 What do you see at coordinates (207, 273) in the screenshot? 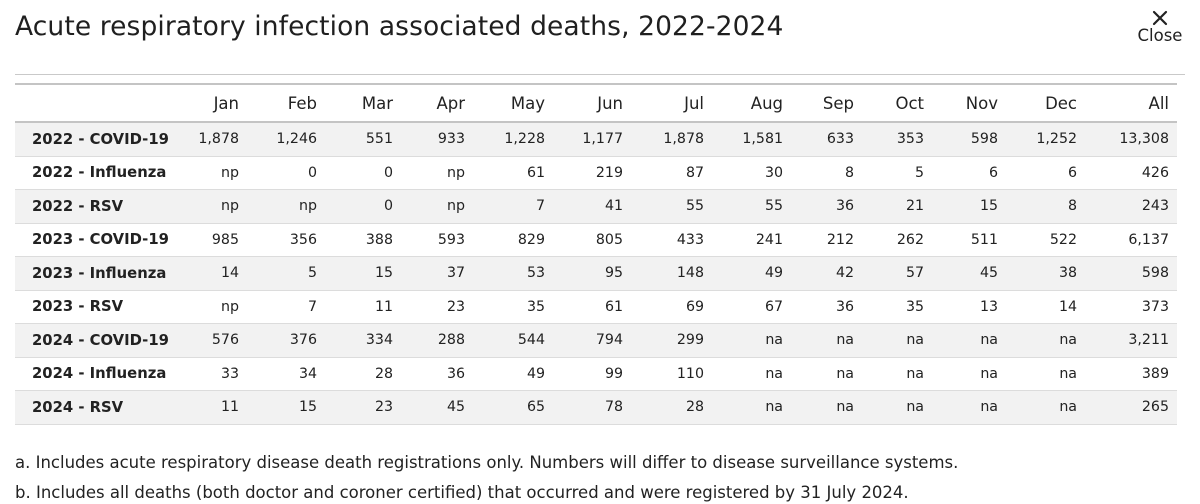
I see `table-cell: 14` at bounding box center [207, 273].